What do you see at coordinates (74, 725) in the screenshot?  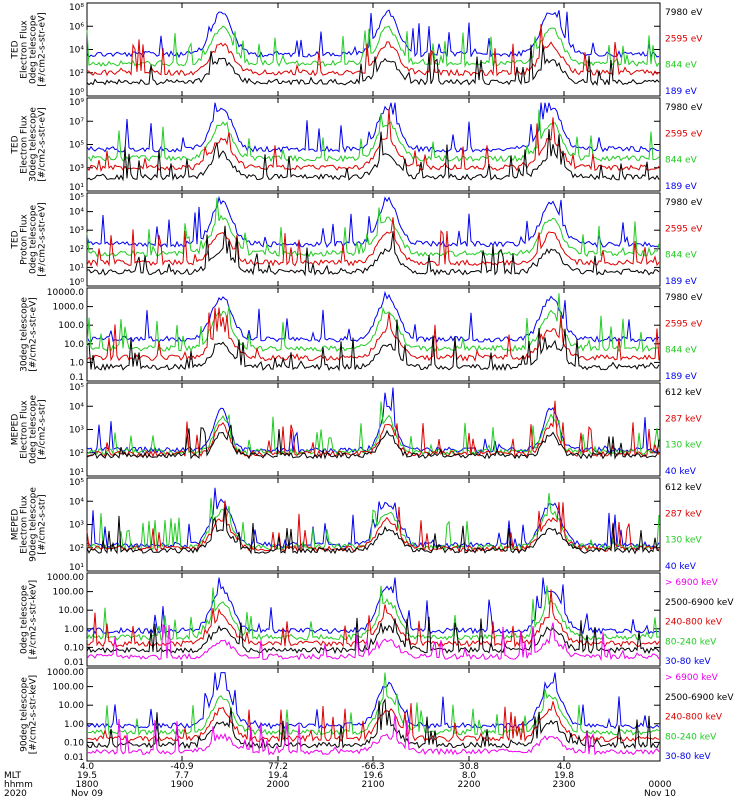 I see `y-tick-label: 1.00` at bounding box center [74, 725].